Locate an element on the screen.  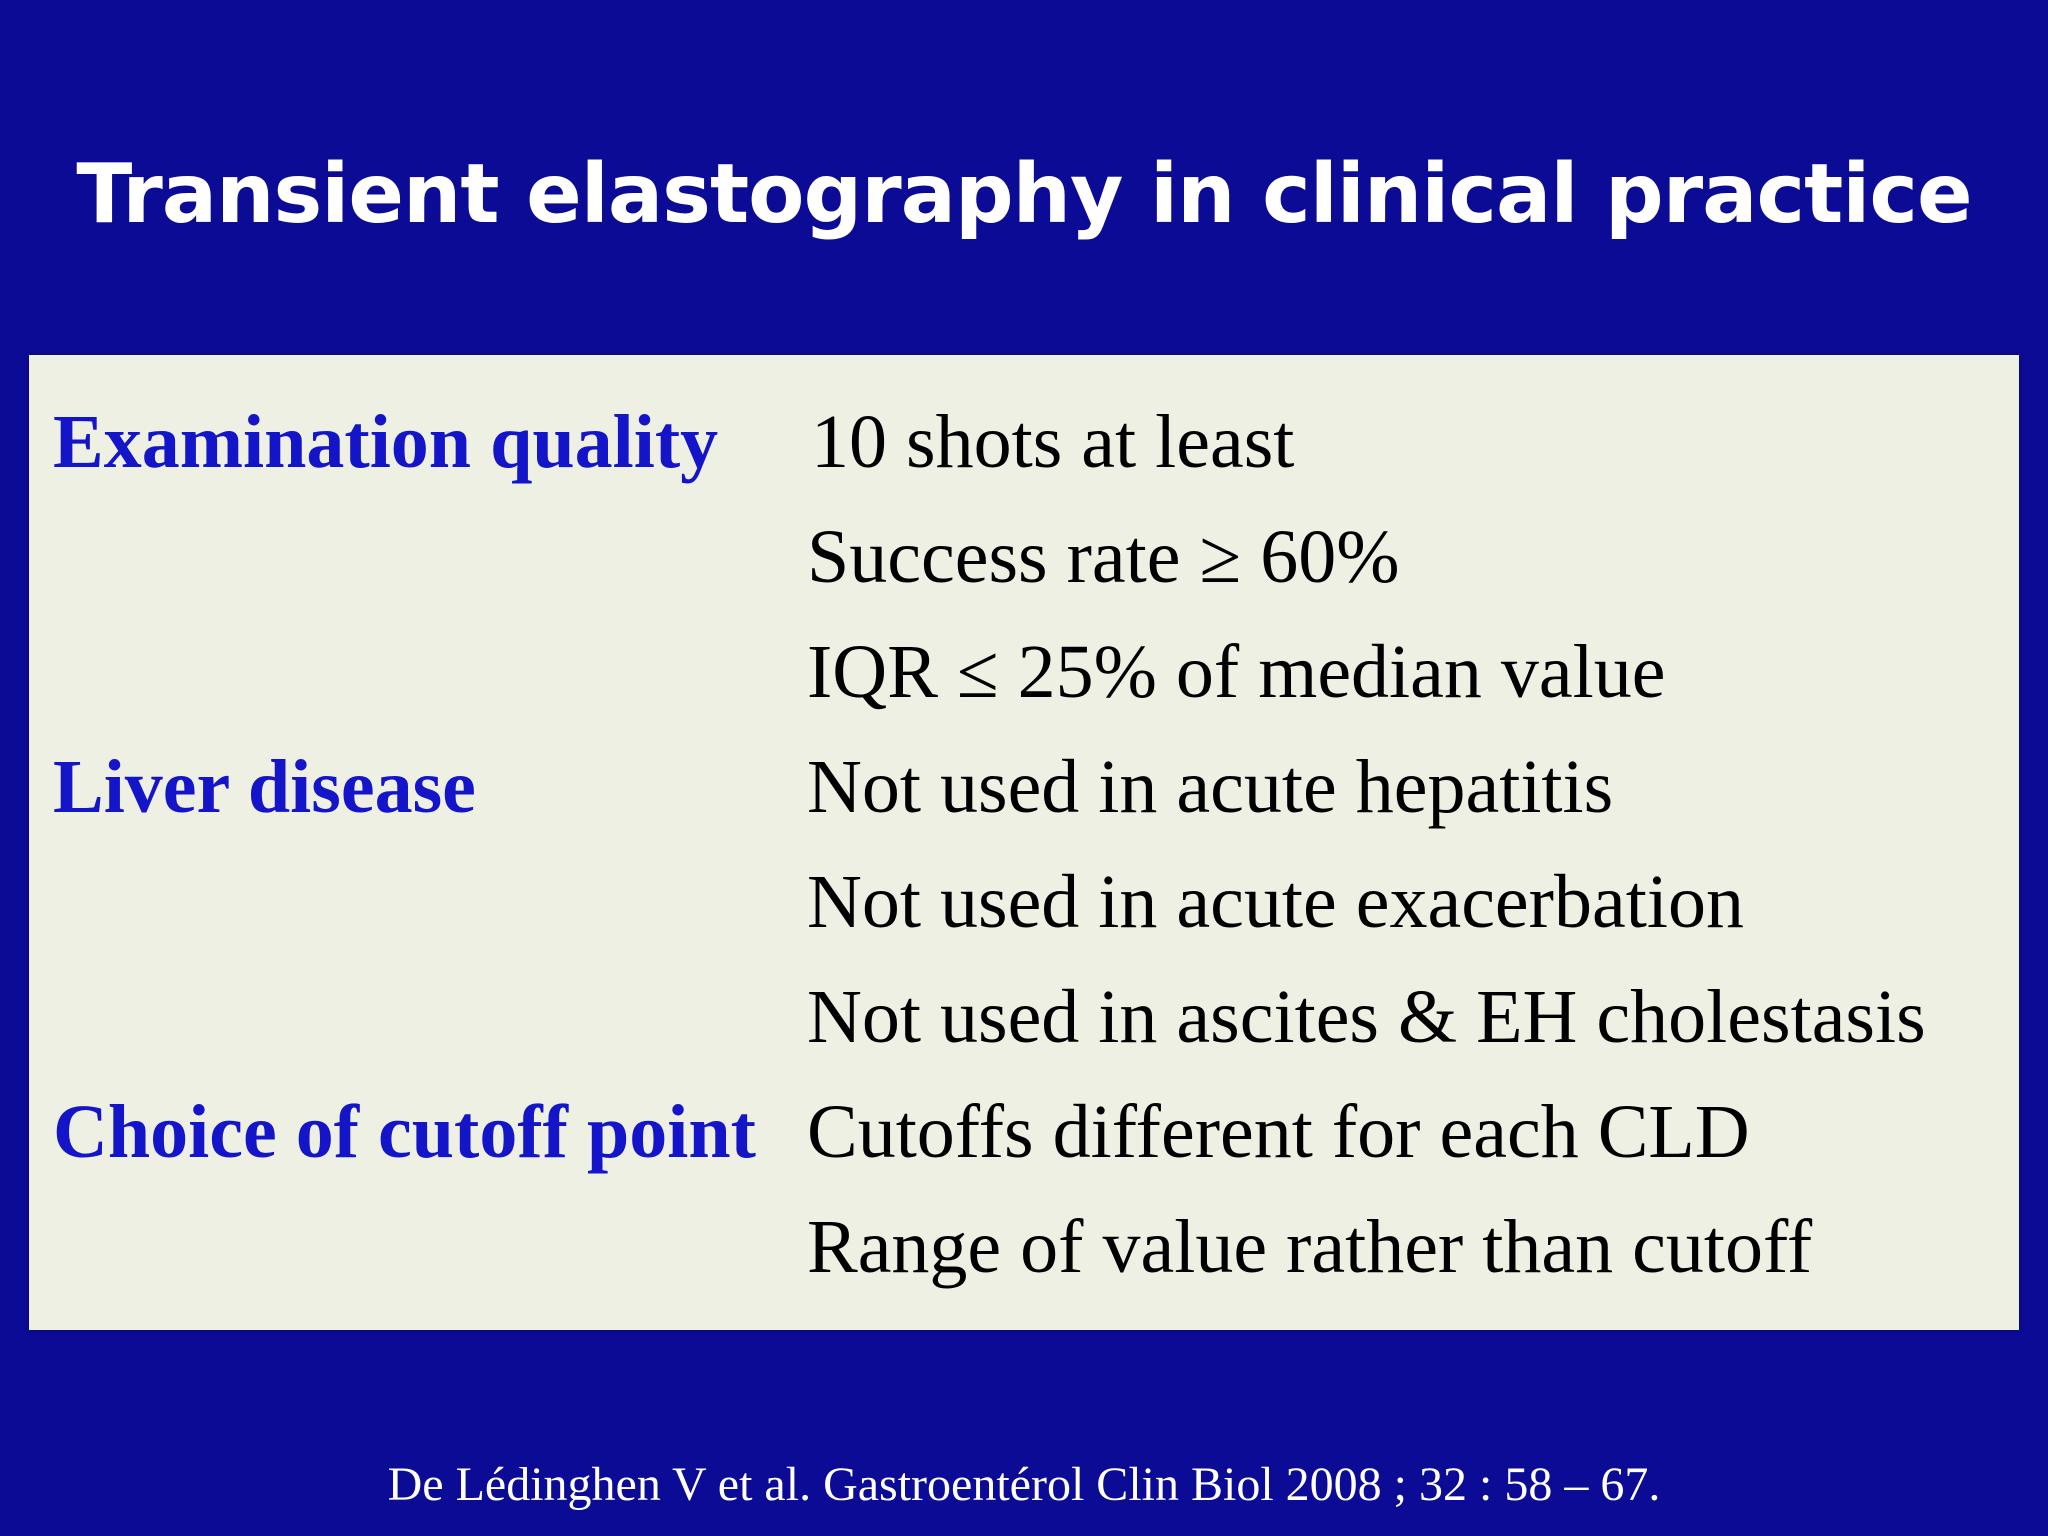
row-value: IQR ≤ 25% of median value is located at coordinates (1236, 672).